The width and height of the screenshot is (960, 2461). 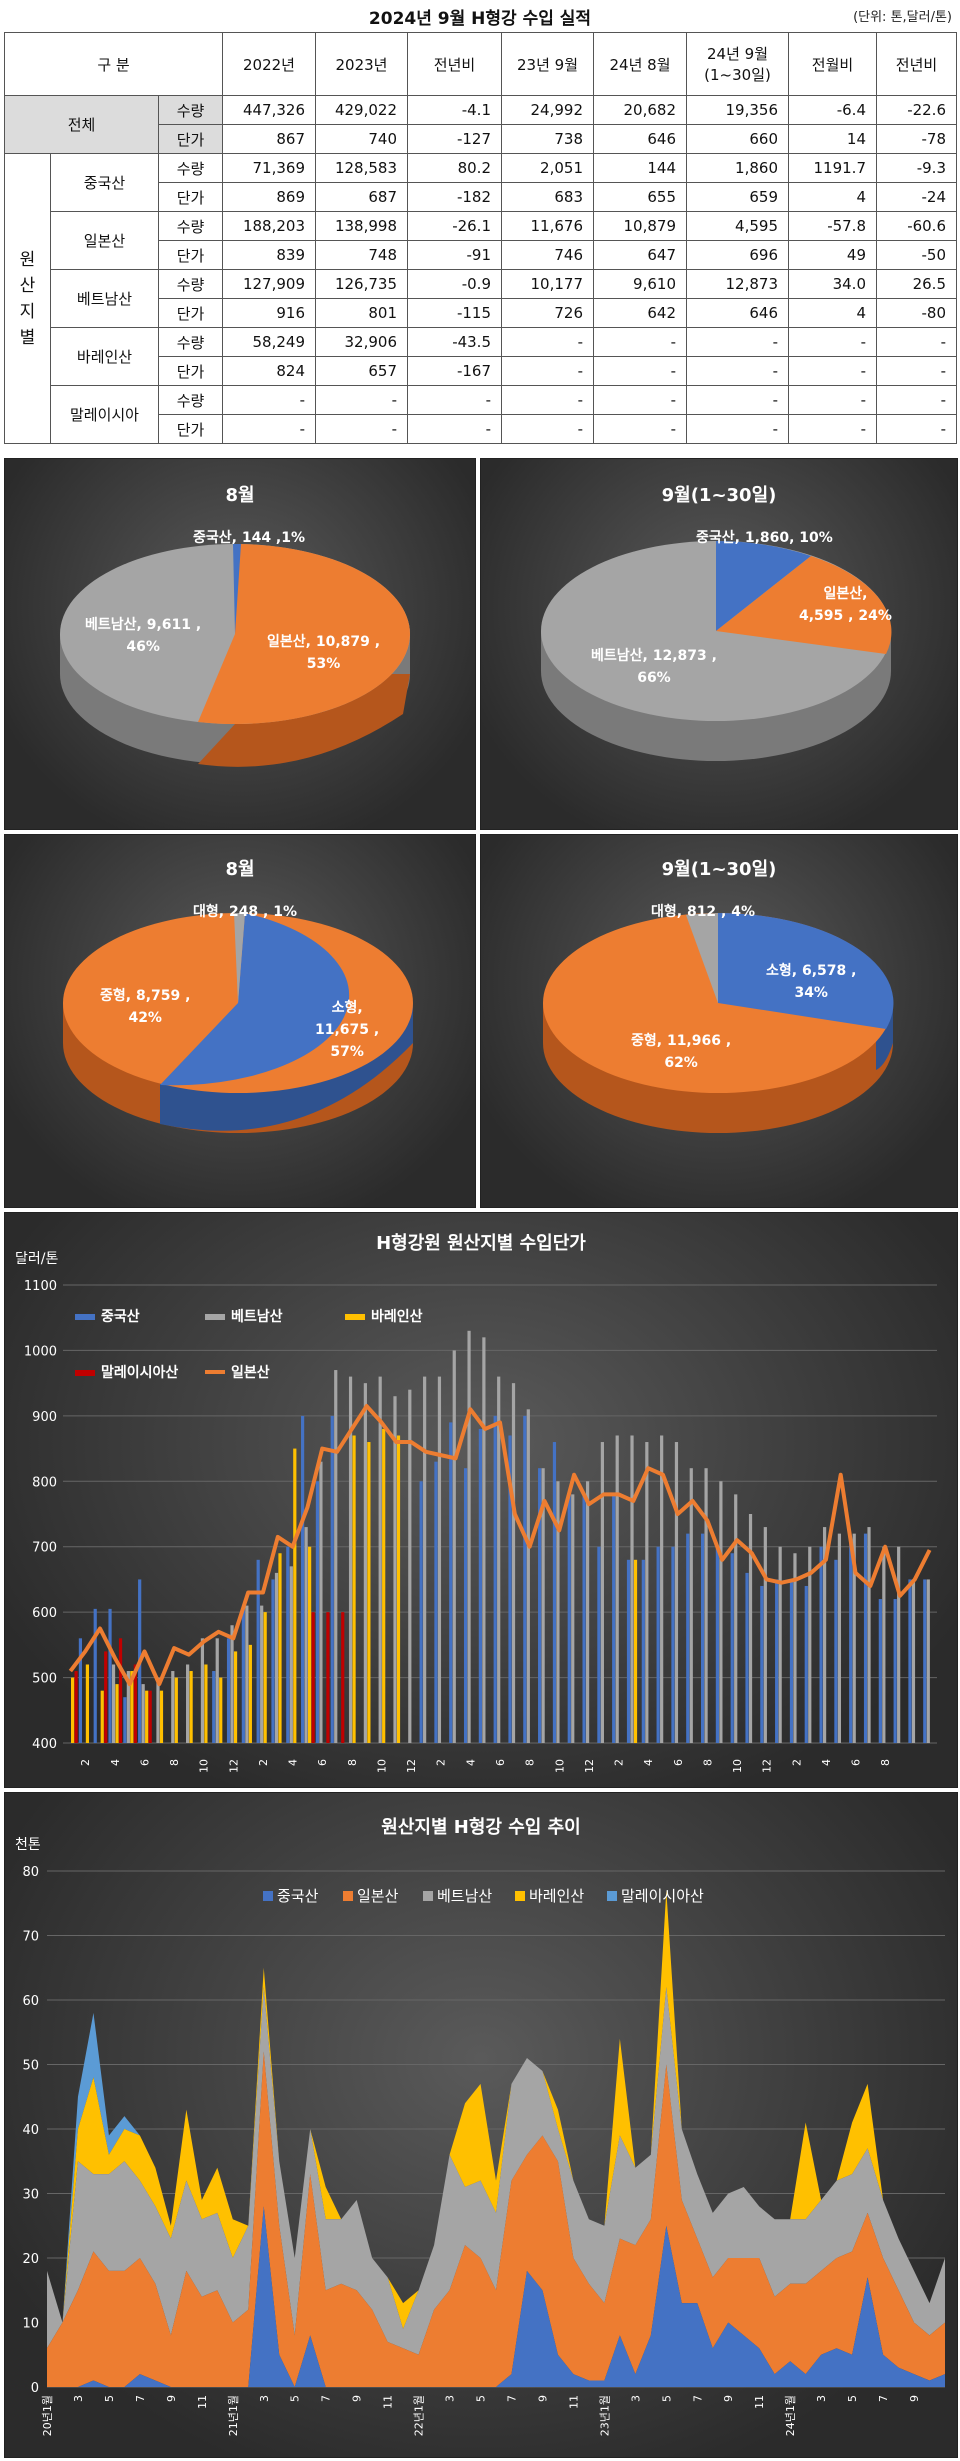 I want to click on value-cell: 839, so click(x=269, y=255).